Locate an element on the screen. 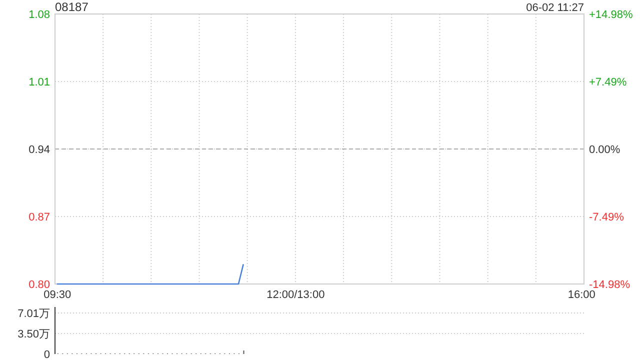 The width and height of the screenshot is (640, 360). x-tick-label: 12:00/13:00 is located at coordinates (295, 295).